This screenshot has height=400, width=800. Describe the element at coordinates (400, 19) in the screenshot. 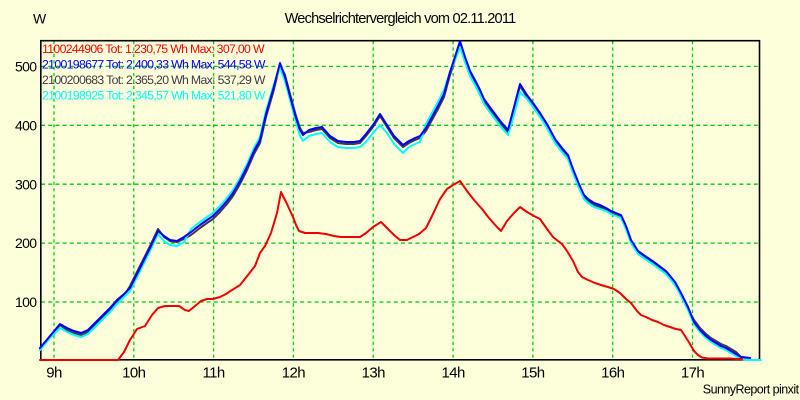

I see `svg-text:Wechselrichtervergleich vom 02: Wechselrichtervergleich vom 02.11.2011` at that location.